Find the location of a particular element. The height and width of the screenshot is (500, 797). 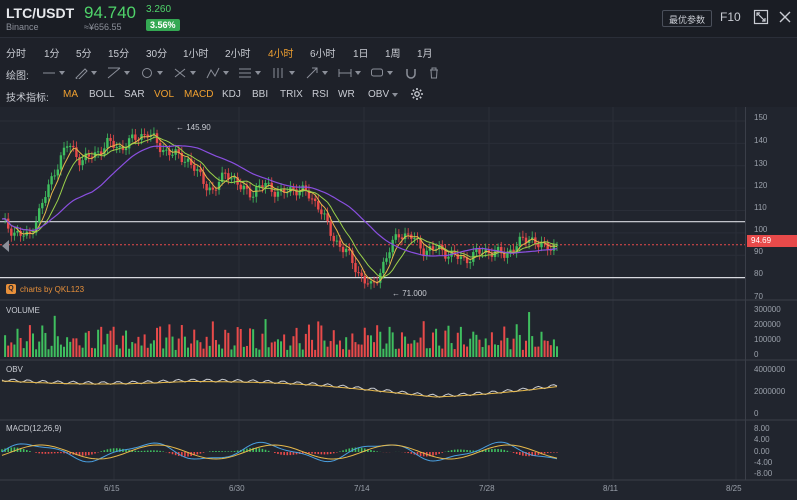

indicator-trix: TRIX is located at coordinates (291, 94).